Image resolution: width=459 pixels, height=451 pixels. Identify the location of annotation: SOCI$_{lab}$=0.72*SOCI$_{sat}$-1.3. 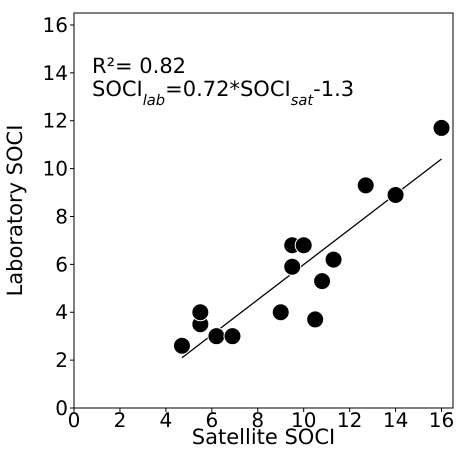
(223, 92).